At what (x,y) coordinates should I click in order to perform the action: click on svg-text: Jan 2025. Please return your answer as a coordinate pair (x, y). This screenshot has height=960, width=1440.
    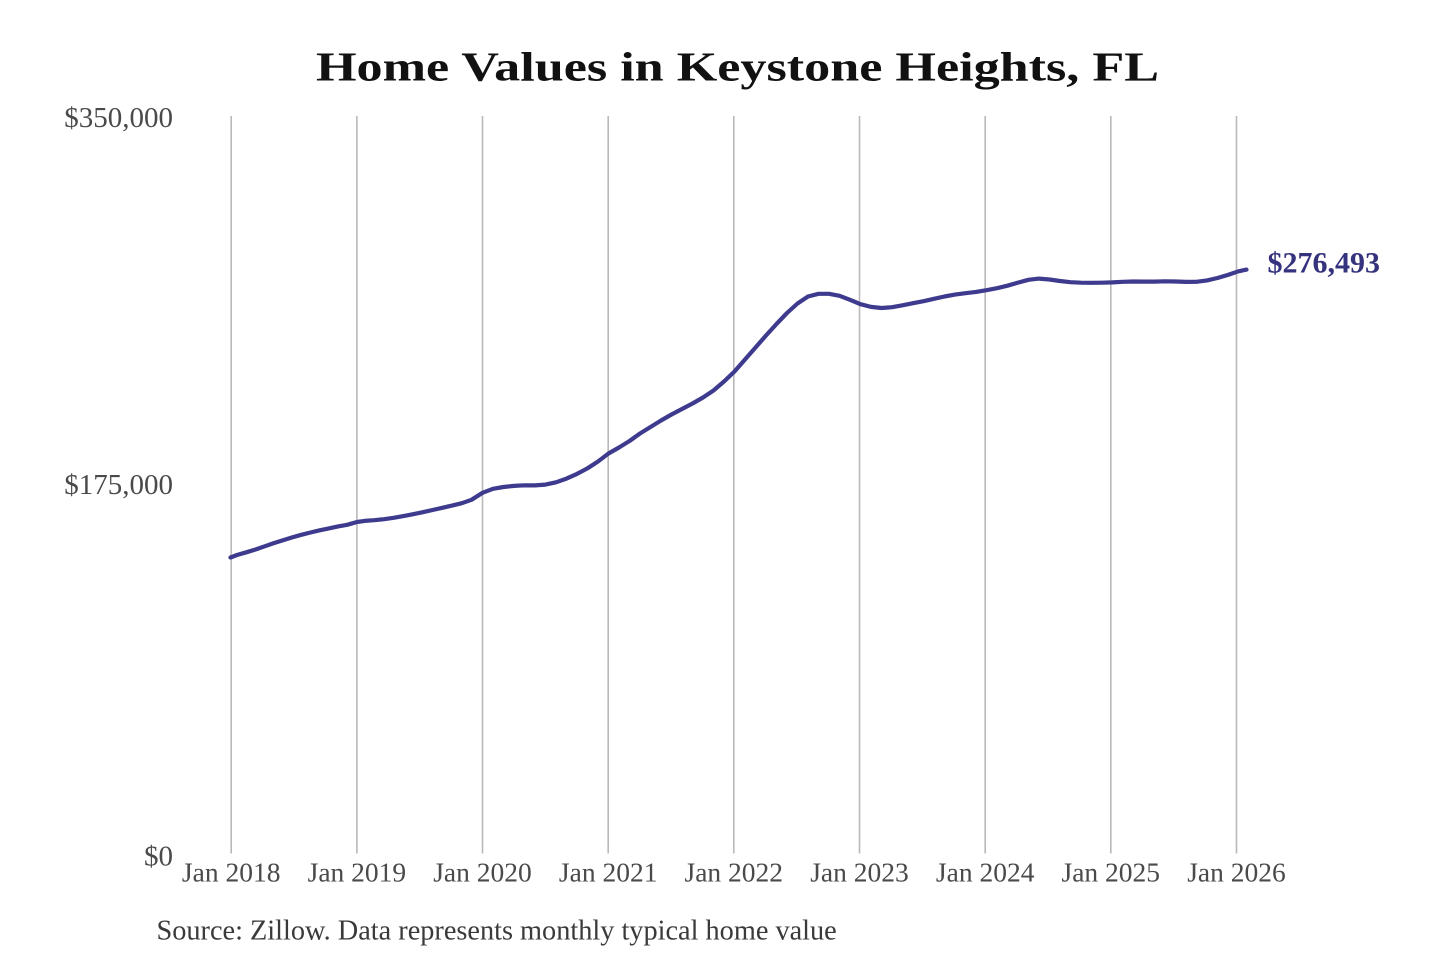
    Looking at the image, I should click on (1111, 872).